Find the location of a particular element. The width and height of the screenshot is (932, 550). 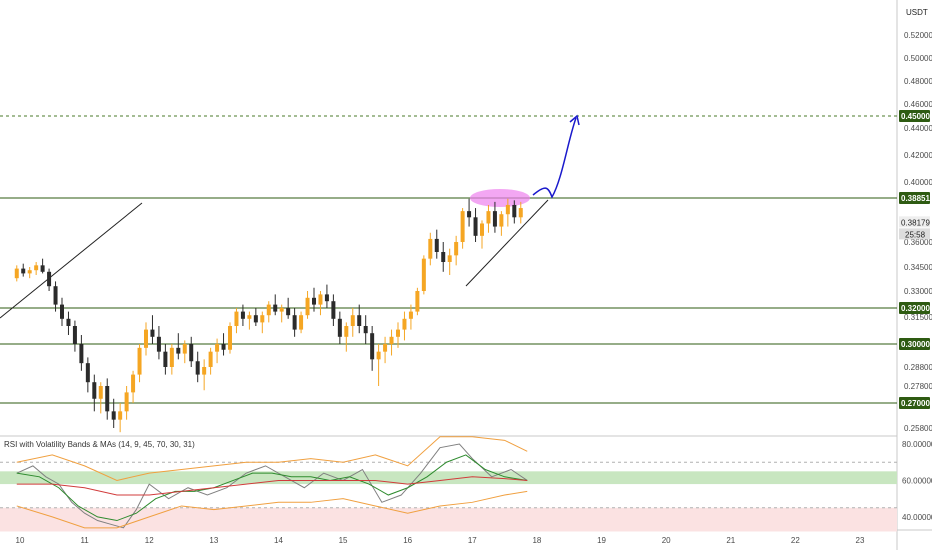

trend-line-left is located at coordinates (71, 260).